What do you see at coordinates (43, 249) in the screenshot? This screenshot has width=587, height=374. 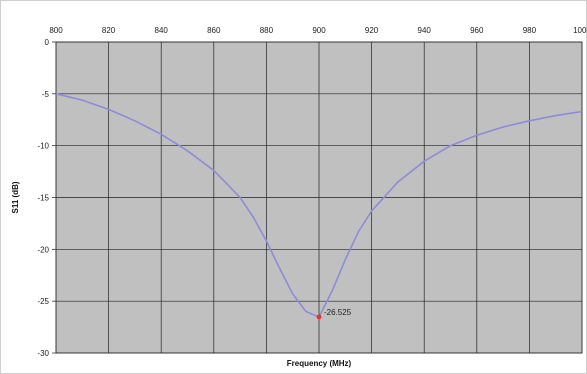 I see `y-tick-label: -20` at bounding box center [43, 249].